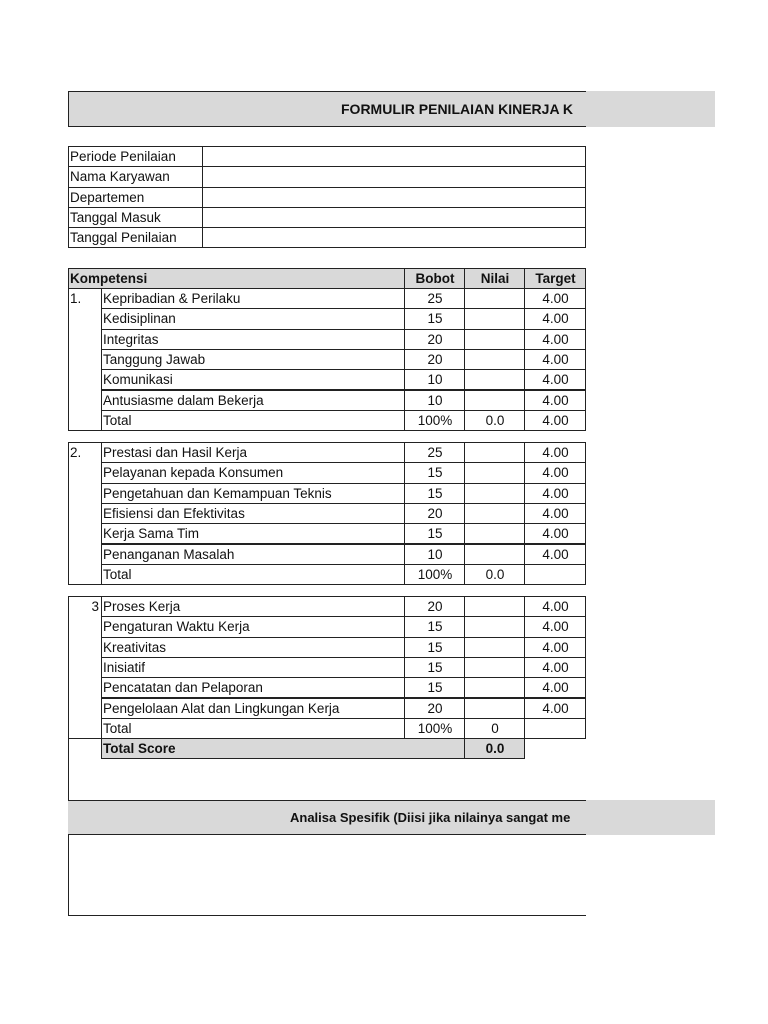 The image size is (768, 1024). What do you see at coordinates (236, 279) in the screenshot?
I see `header-kompetensi: Kompetensi` at bounding box center [236, 279].